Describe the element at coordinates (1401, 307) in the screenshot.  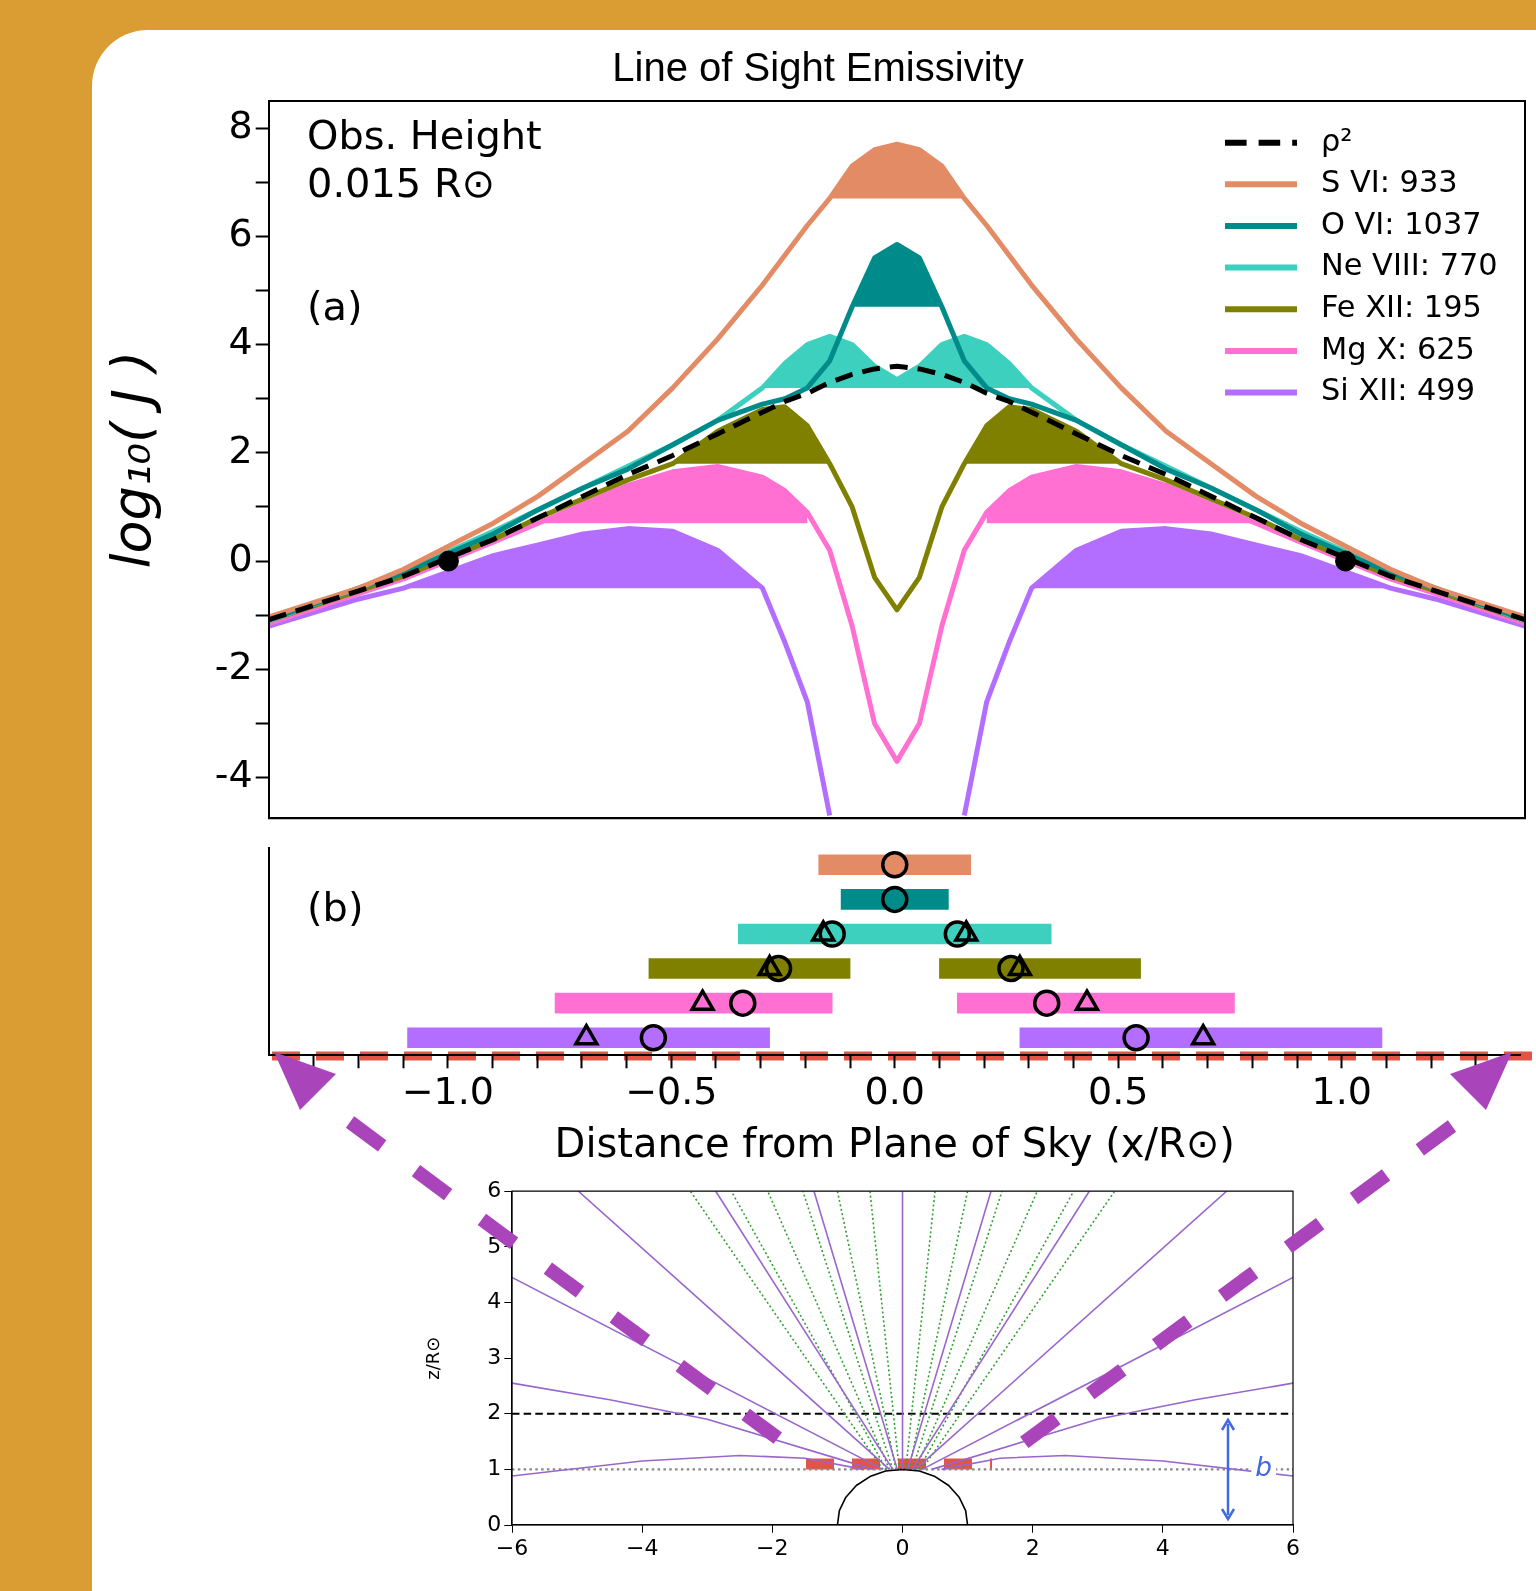
I see `legend-label: Fe XII: 195` at that location.